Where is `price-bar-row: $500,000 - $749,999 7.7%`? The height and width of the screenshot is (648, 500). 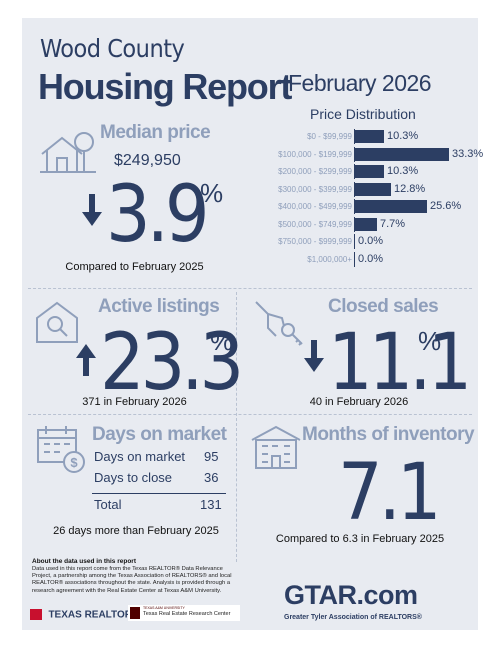 price-bar-row: $500,000 - $749,999 7.7% is located at coordinates (365, 224).